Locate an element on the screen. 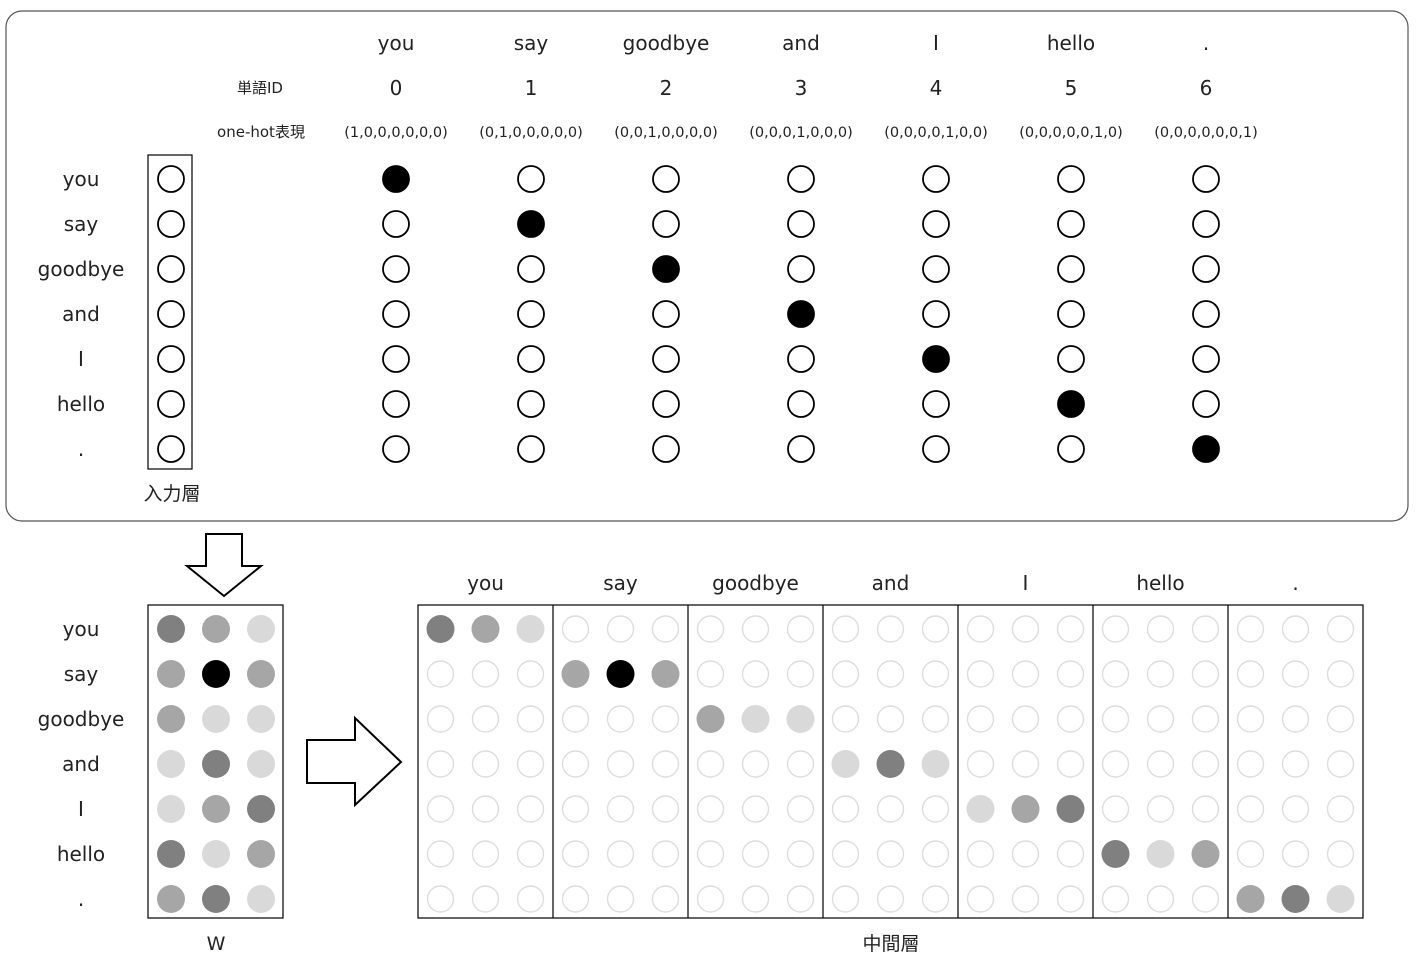  input-word-label: hello is located at coordinates (81, 404).